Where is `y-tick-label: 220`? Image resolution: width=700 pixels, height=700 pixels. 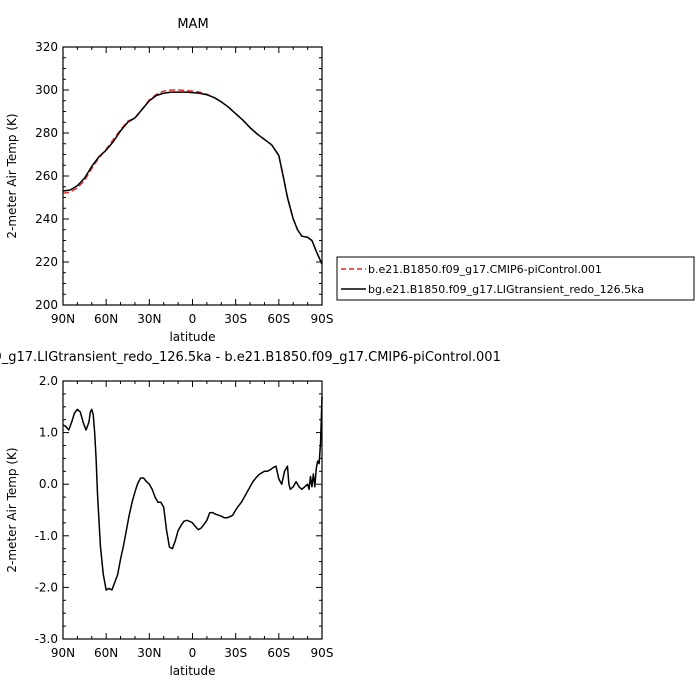
y-tick-label: 220 is located at coordinates (46, 262).